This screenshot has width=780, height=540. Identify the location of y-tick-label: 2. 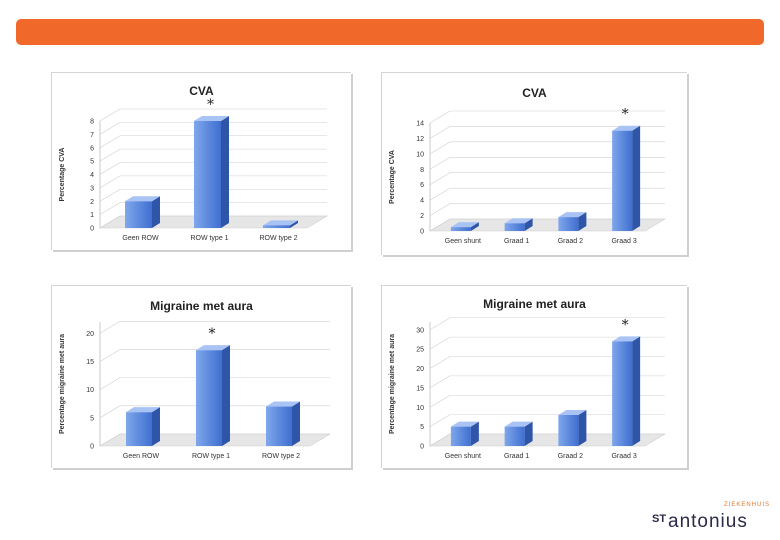
(422, 216).